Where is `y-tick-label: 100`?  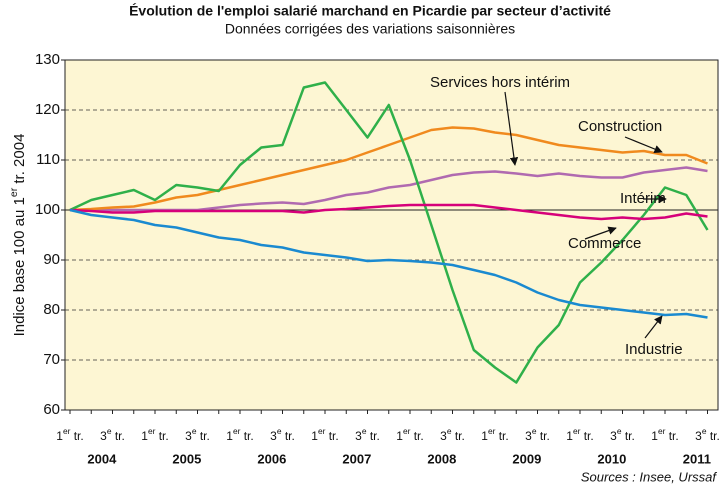 y-tick-label: 100 is located at coordinates (47, 209).